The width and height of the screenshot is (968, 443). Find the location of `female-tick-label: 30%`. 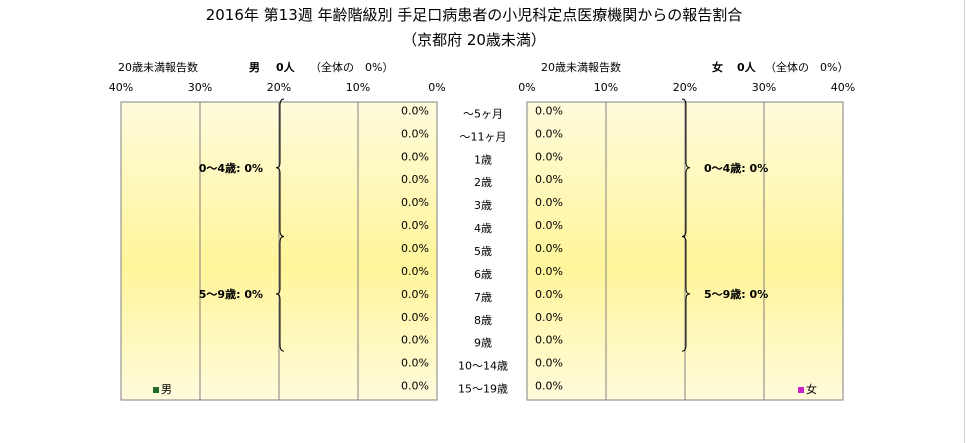

female-tick-label: 30% is located at coordinates (764, 87).